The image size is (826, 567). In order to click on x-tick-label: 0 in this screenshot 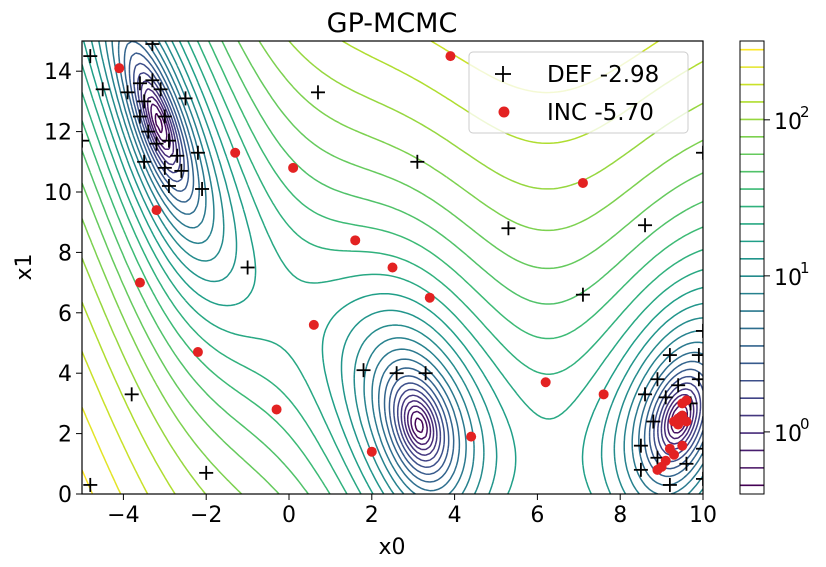, I will do `click(289, 515)`.